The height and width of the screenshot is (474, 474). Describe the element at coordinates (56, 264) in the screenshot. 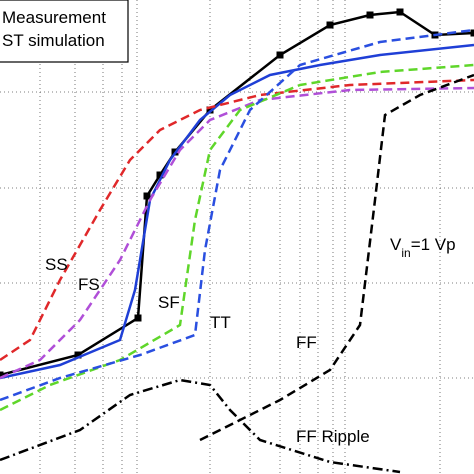

I see `curve-label: SS` at that location.